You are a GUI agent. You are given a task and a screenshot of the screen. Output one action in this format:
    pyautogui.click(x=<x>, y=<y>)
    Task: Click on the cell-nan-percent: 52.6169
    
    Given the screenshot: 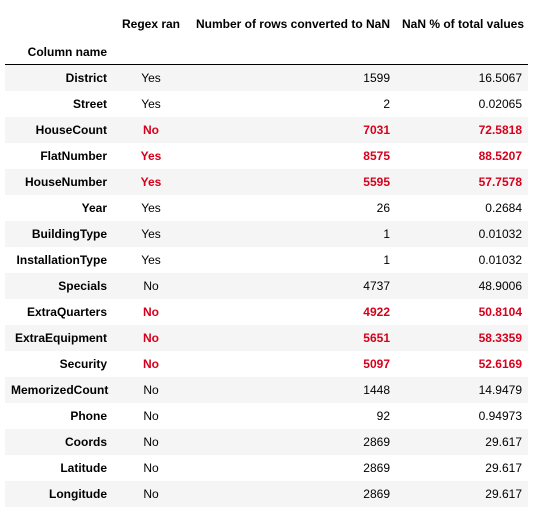 What is the action you would take?
    pyautogui.click(x=500, y=363)
    